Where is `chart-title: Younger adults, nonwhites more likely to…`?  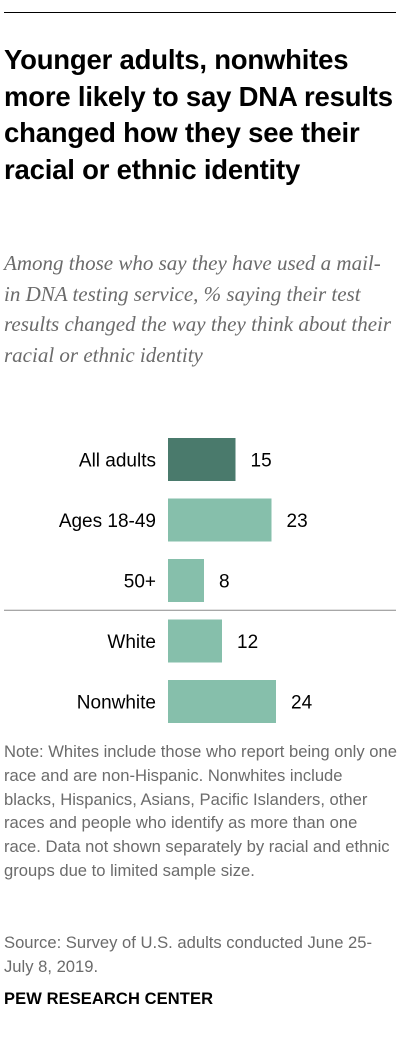 chart-title: Younger adults, nonwhites more likely to… is located at coordinates (198, 114).